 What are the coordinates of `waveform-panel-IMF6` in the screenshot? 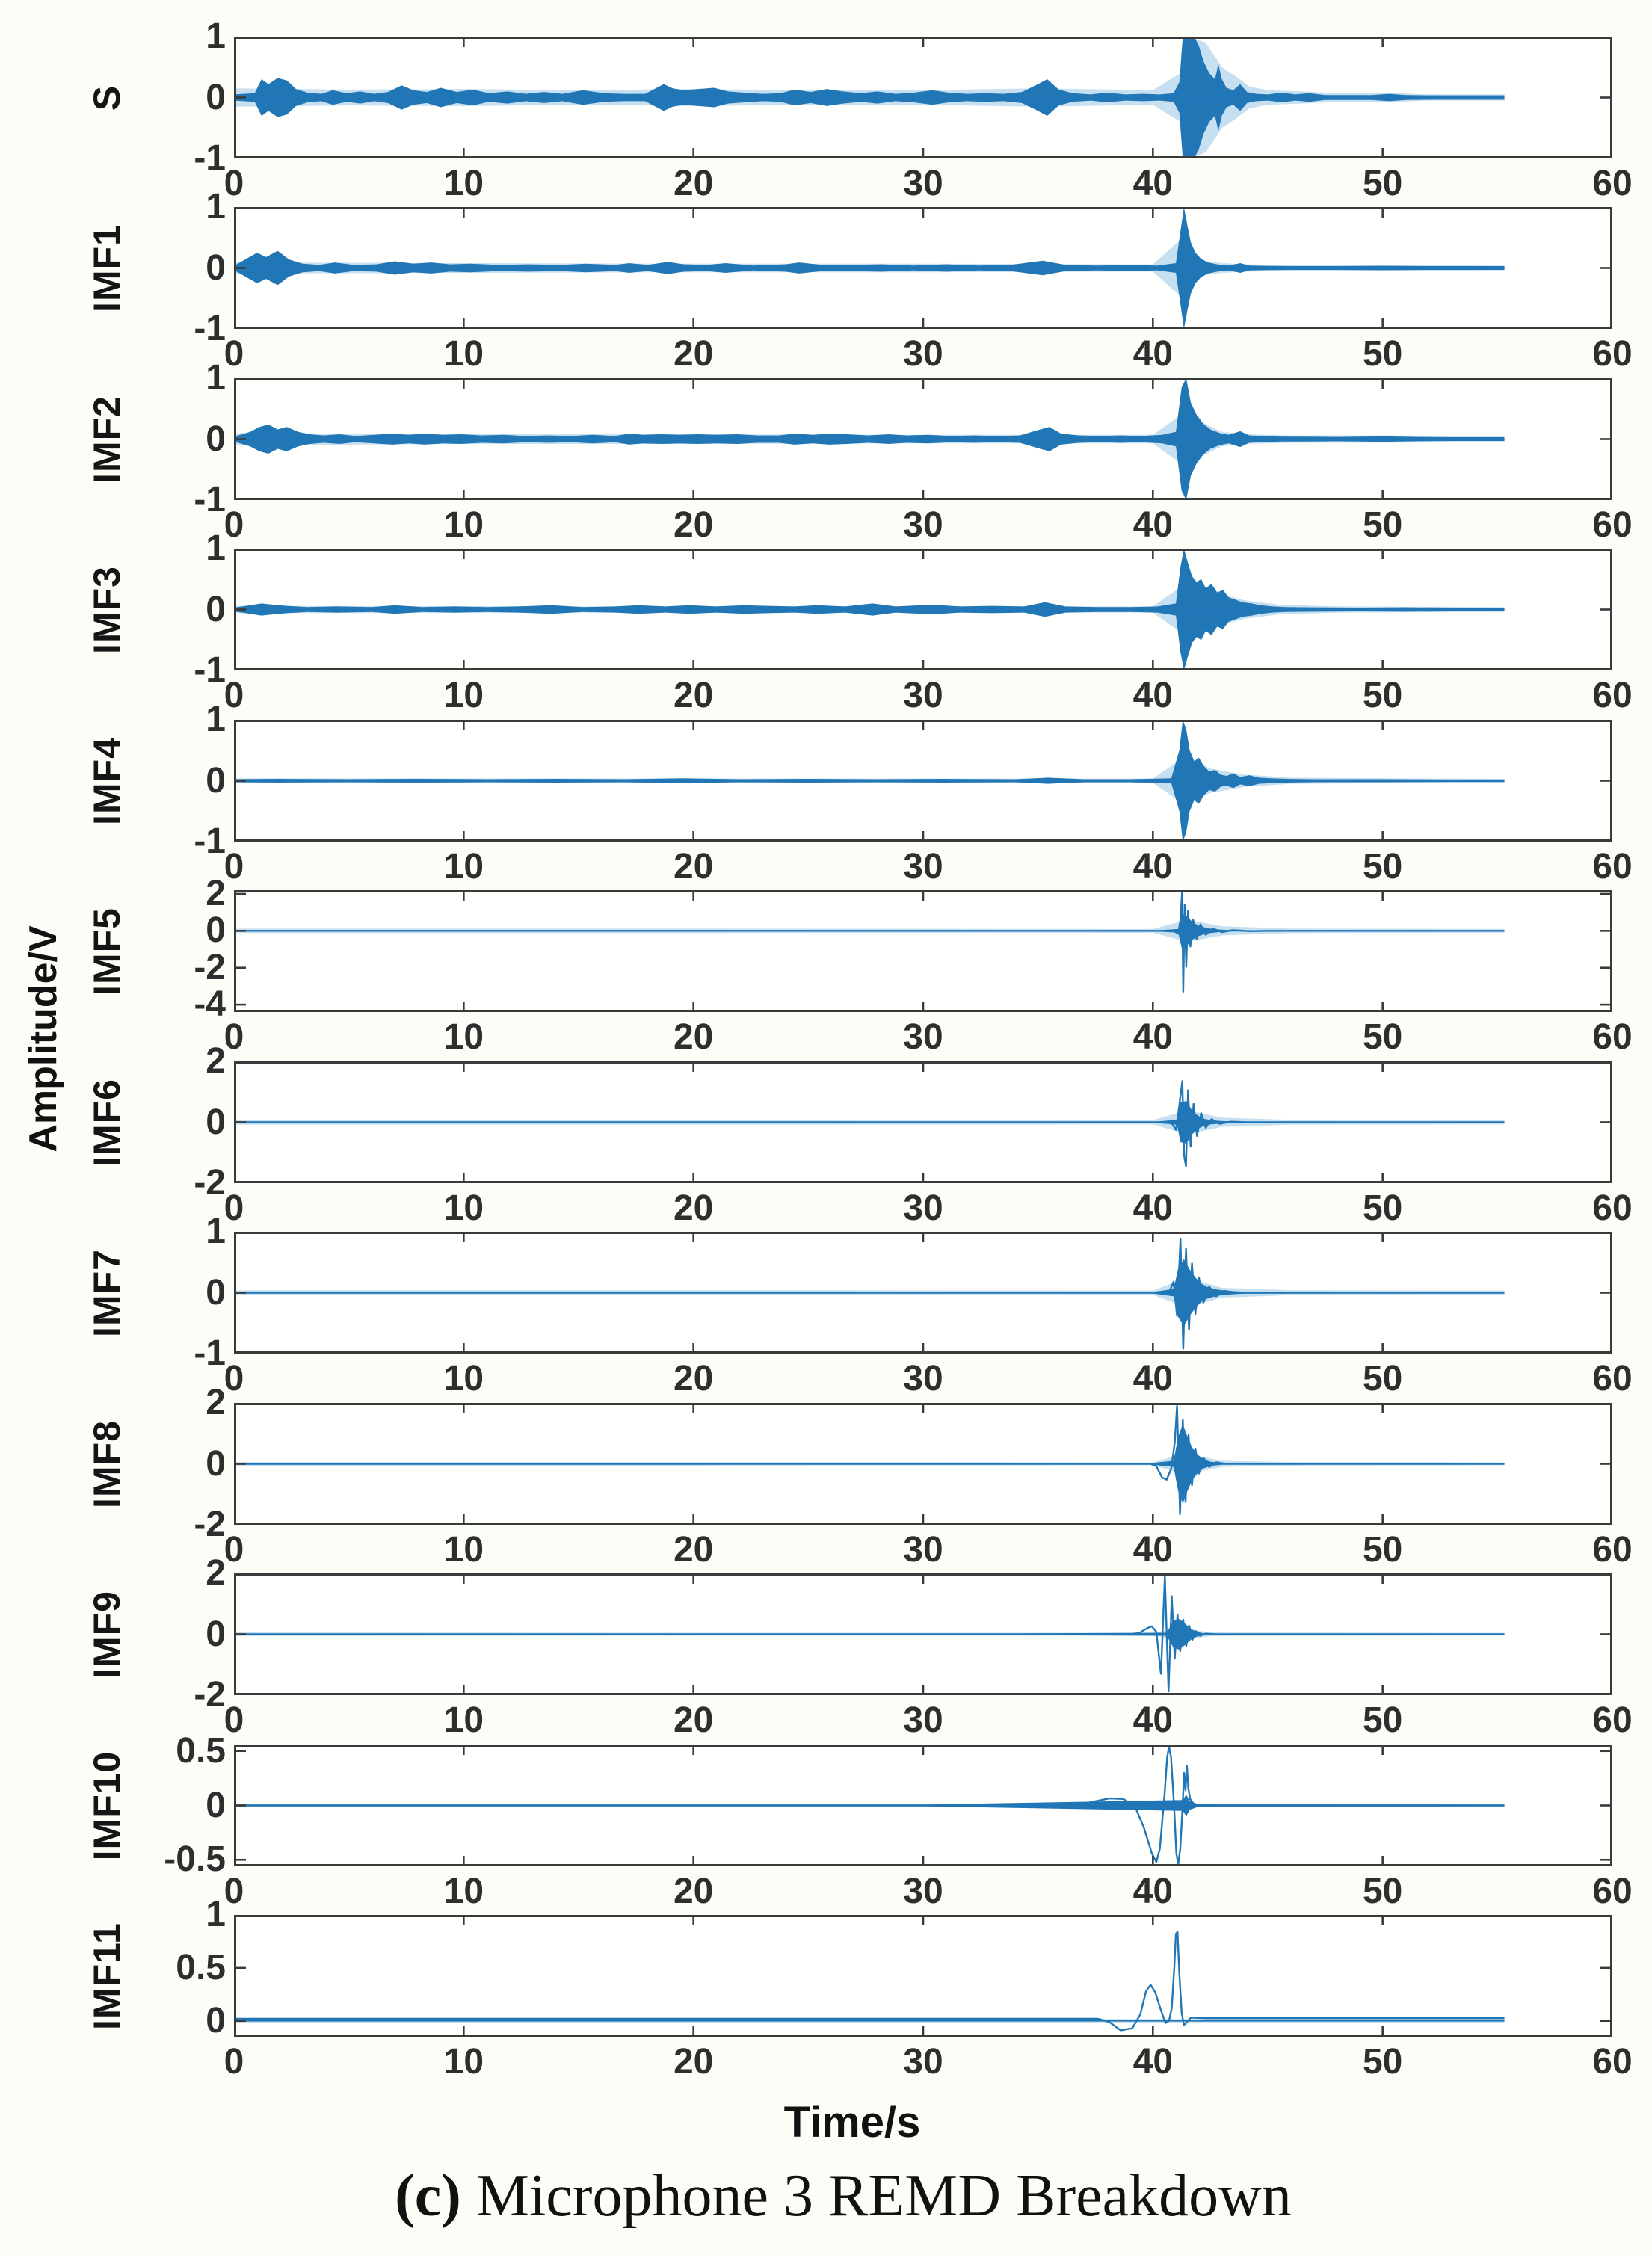 It's located at (923, 1122).